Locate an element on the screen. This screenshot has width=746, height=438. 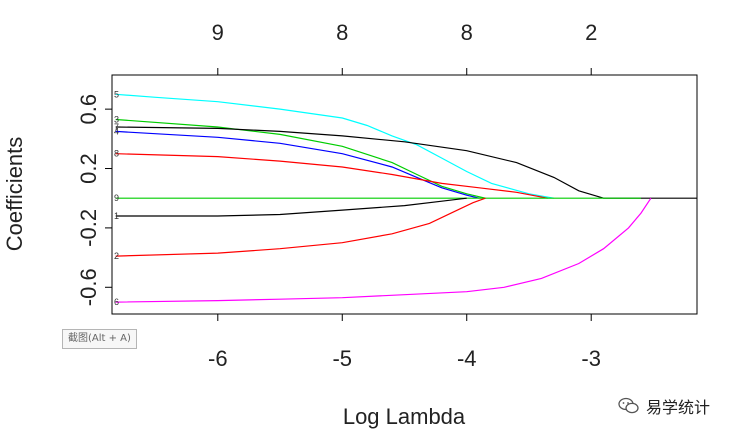
line-label-layer: 5 347 8 9 1 2 6 is located at coordinates (116, 198).